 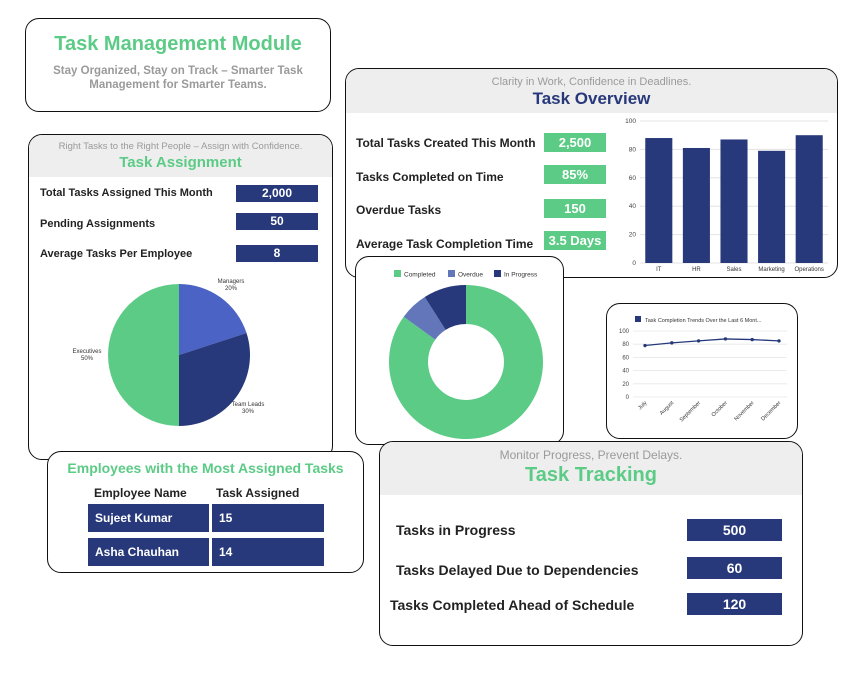 I want to click on bar-y-tick-label: 100, so click(x=630, y=121).